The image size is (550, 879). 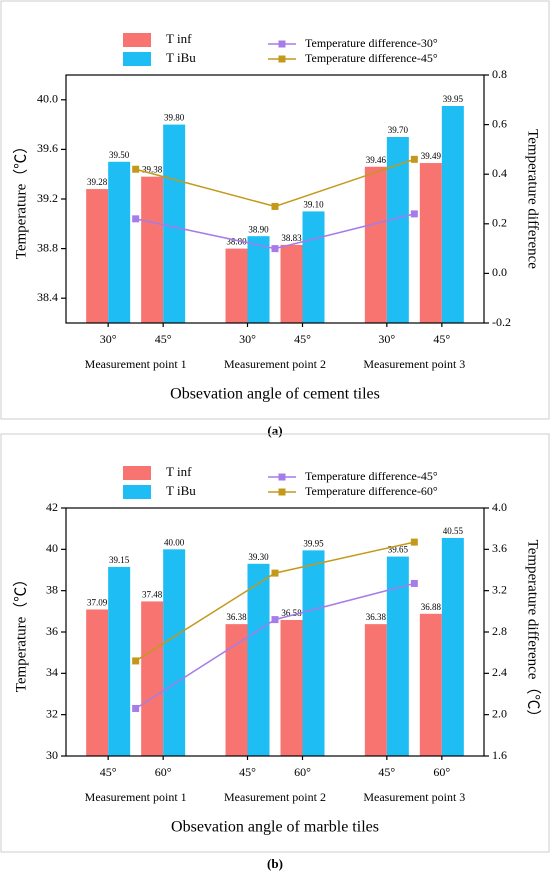 I want to click on x-axis-label: Obsevation angle of marble tiles, so click(x=275, y=827).